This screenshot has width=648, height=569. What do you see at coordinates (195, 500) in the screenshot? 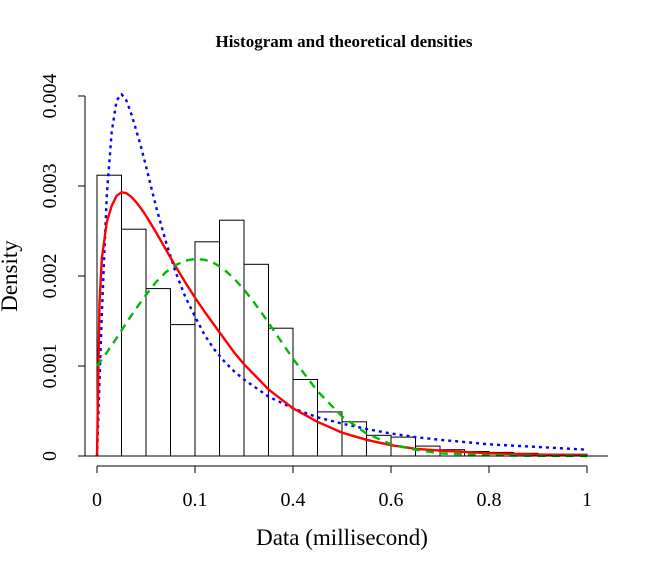
I see `x-tick-label: 0.1` at bounding box center [195, 500].